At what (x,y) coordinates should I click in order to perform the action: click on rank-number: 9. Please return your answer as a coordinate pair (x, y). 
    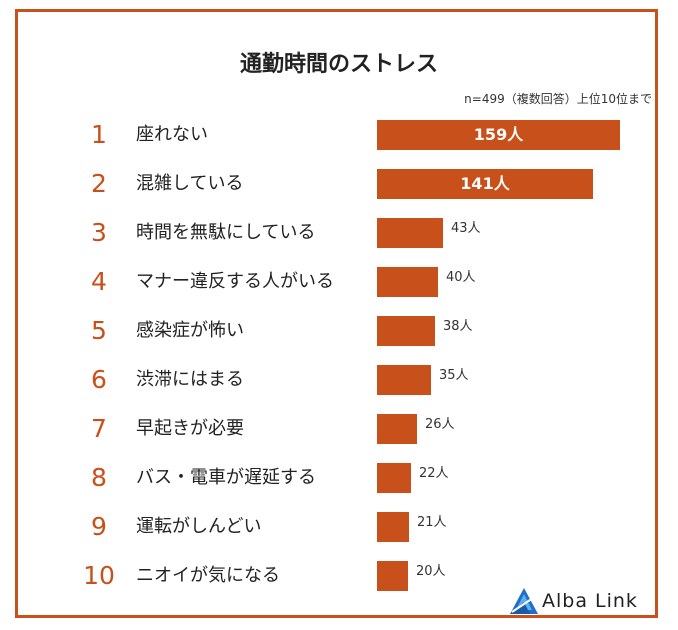
    Looking at the image, I should click on (99, 526).